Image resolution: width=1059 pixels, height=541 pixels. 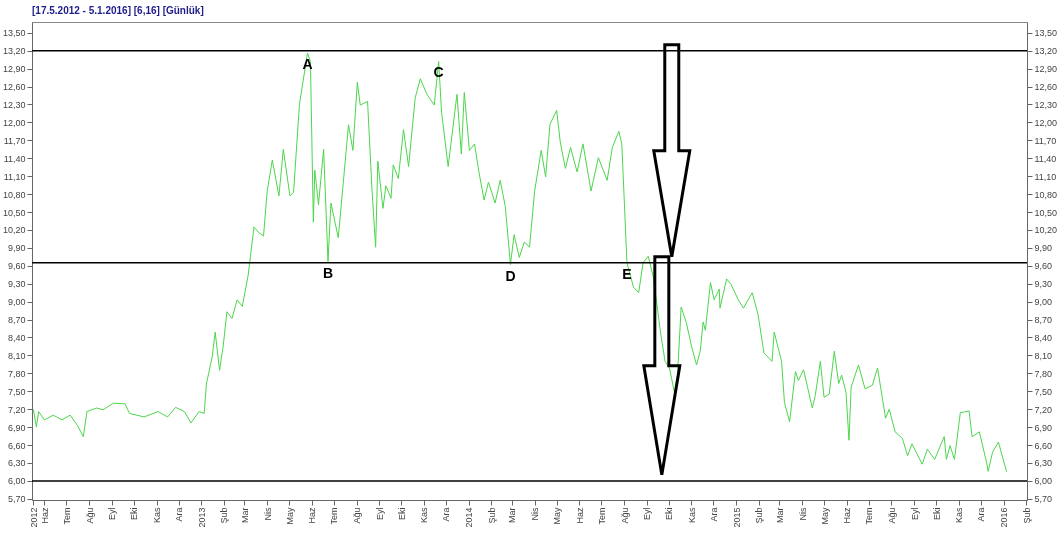 I want to click on y2-tick-label: 6,00, so click(x=1043, y=481).